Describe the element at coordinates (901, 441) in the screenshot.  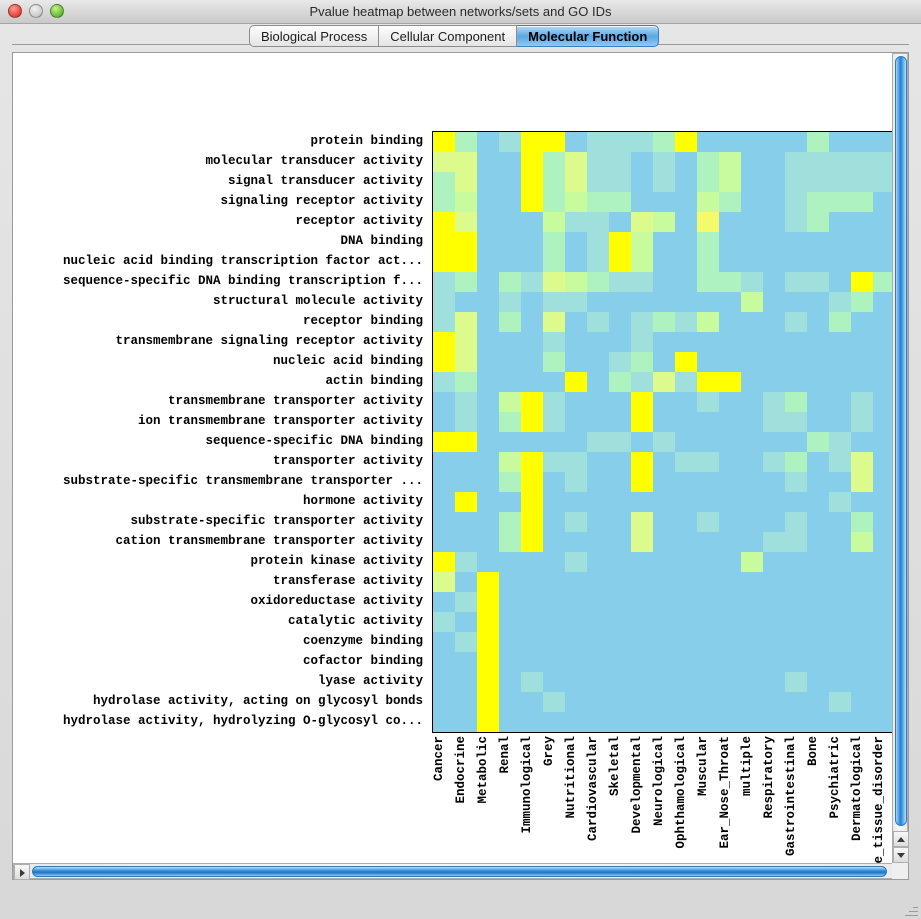
I see `vertical-scrollbar-thumb` at that location.